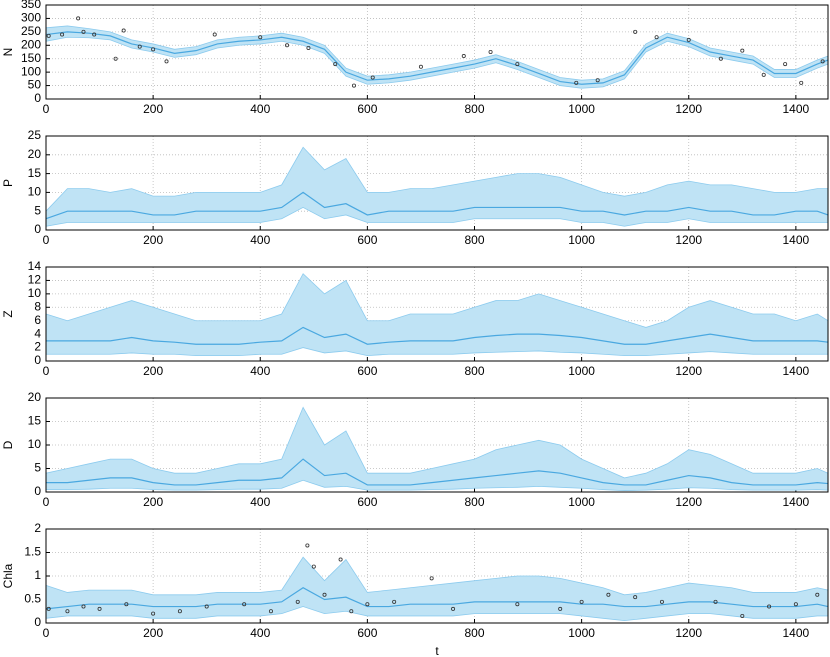 Image resolution: width=830 pixels, height=657 pixels. Describe the element at coordinates (35, 266) in the screenshot. I see `y-tick-label: 14` at that location.